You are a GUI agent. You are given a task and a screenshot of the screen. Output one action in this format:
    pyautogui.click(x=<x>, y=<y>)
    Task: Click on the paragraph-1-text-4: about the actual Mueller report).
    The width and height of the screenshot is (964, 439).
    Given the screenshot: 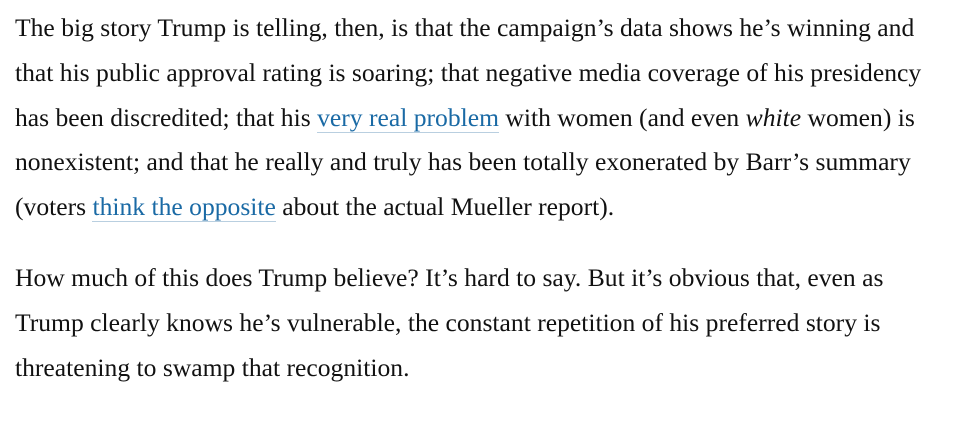 What is the action you would take?
    pyautogui.click(x=445, y=207)
    